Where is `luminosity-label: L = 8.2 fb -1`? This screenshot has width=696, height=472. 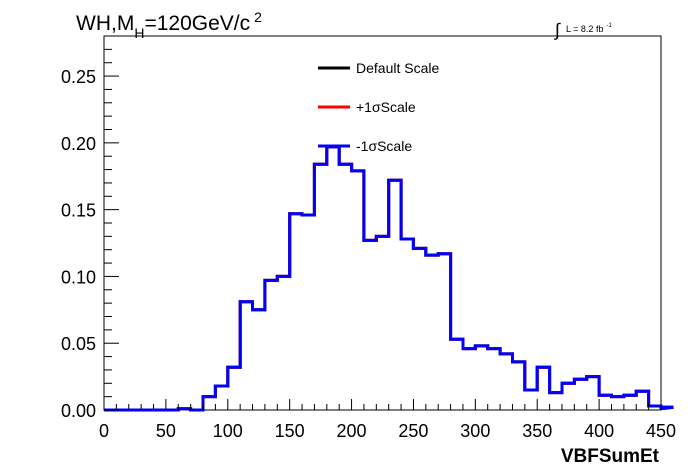 luminosity-label: L = 8.2 fb -1 is located at coordinates (589, 28).